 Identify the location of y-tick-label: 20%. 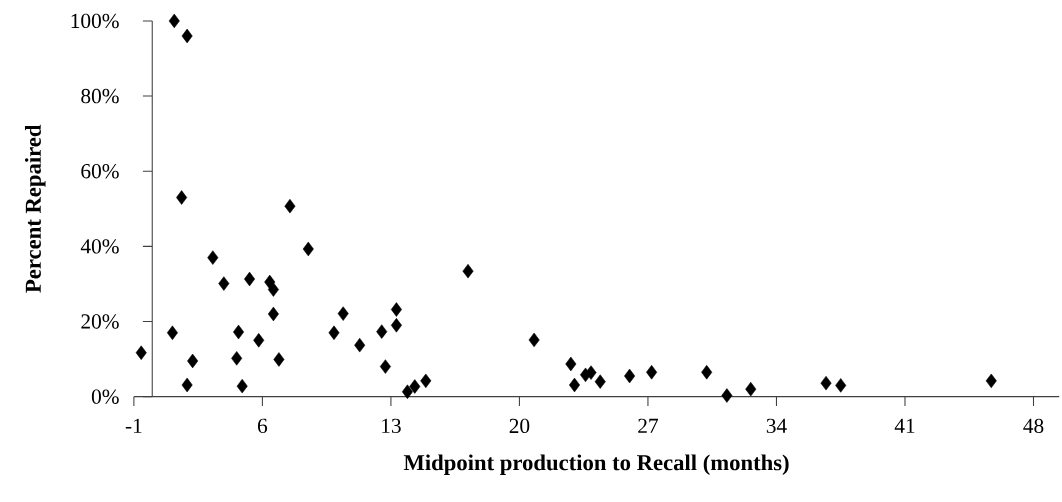
(100, 321).